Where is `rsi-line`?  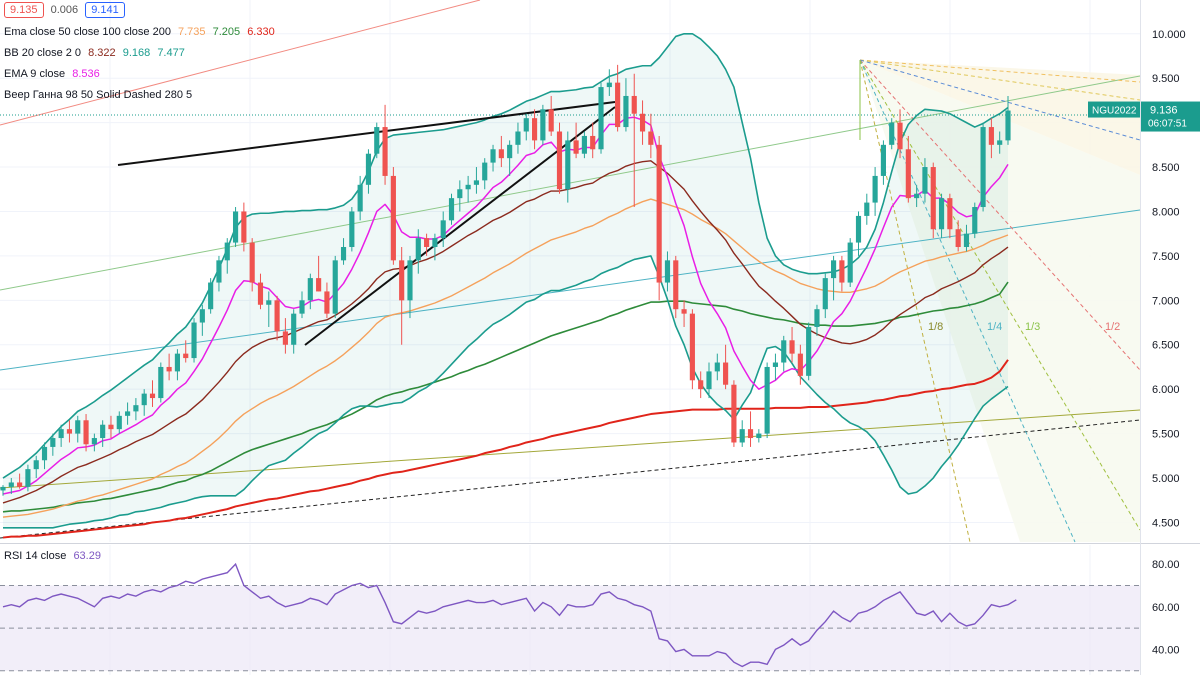 rsi-line is located at coordinates (509, 615).